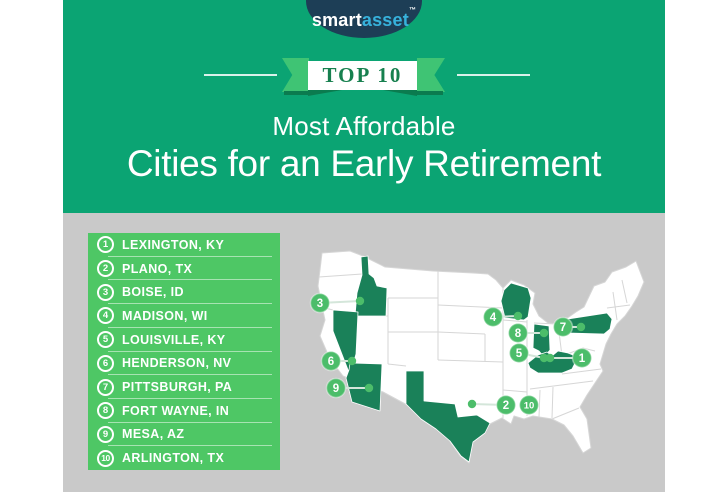 This screenshot has width=728, height=492. What do you see at coordinates (516, 301) in the screenshot?
I see `state-wisconsin` at bounding box center [516, 301].